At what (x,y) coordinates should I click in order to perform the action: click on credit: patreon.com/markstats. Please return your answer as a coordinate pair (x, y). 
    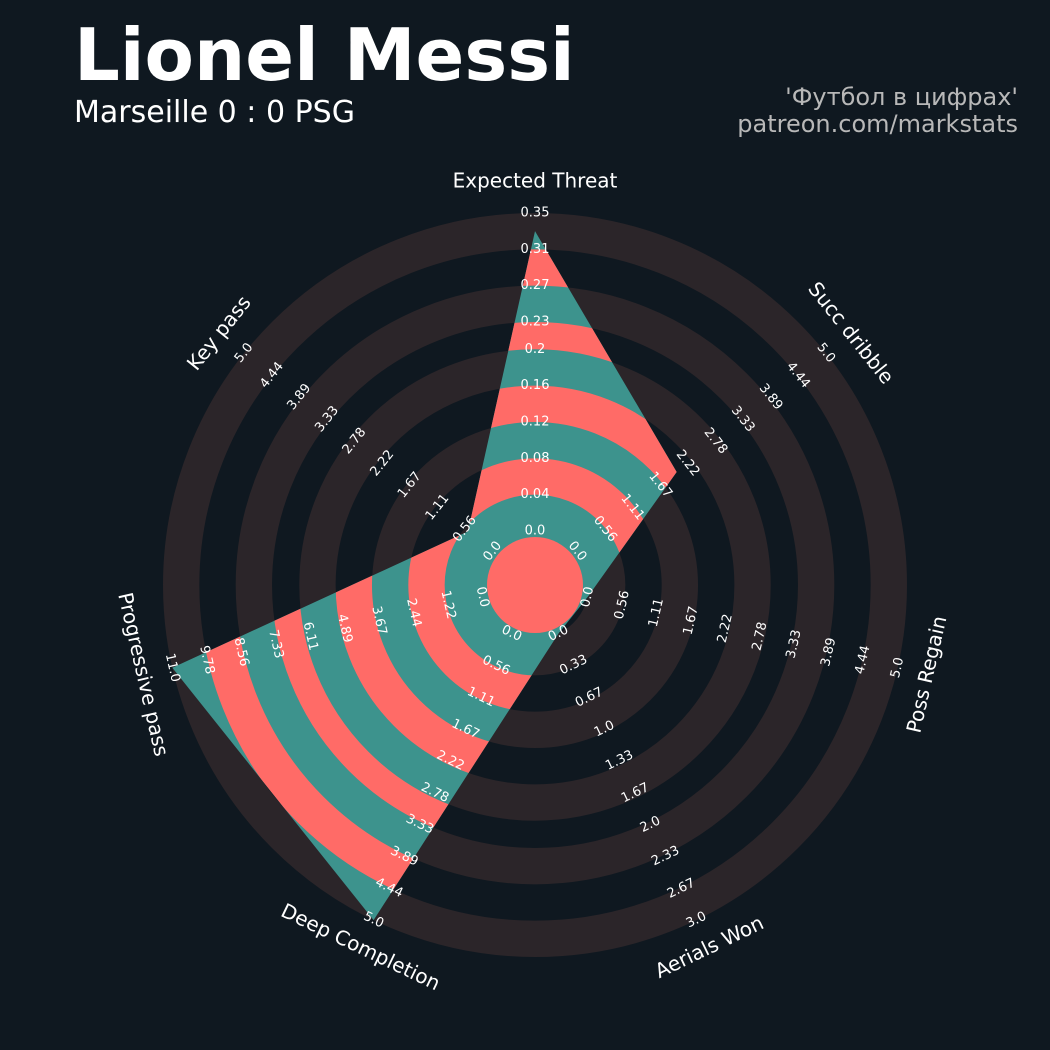
    Looking at the image, I should click on (877, 124).